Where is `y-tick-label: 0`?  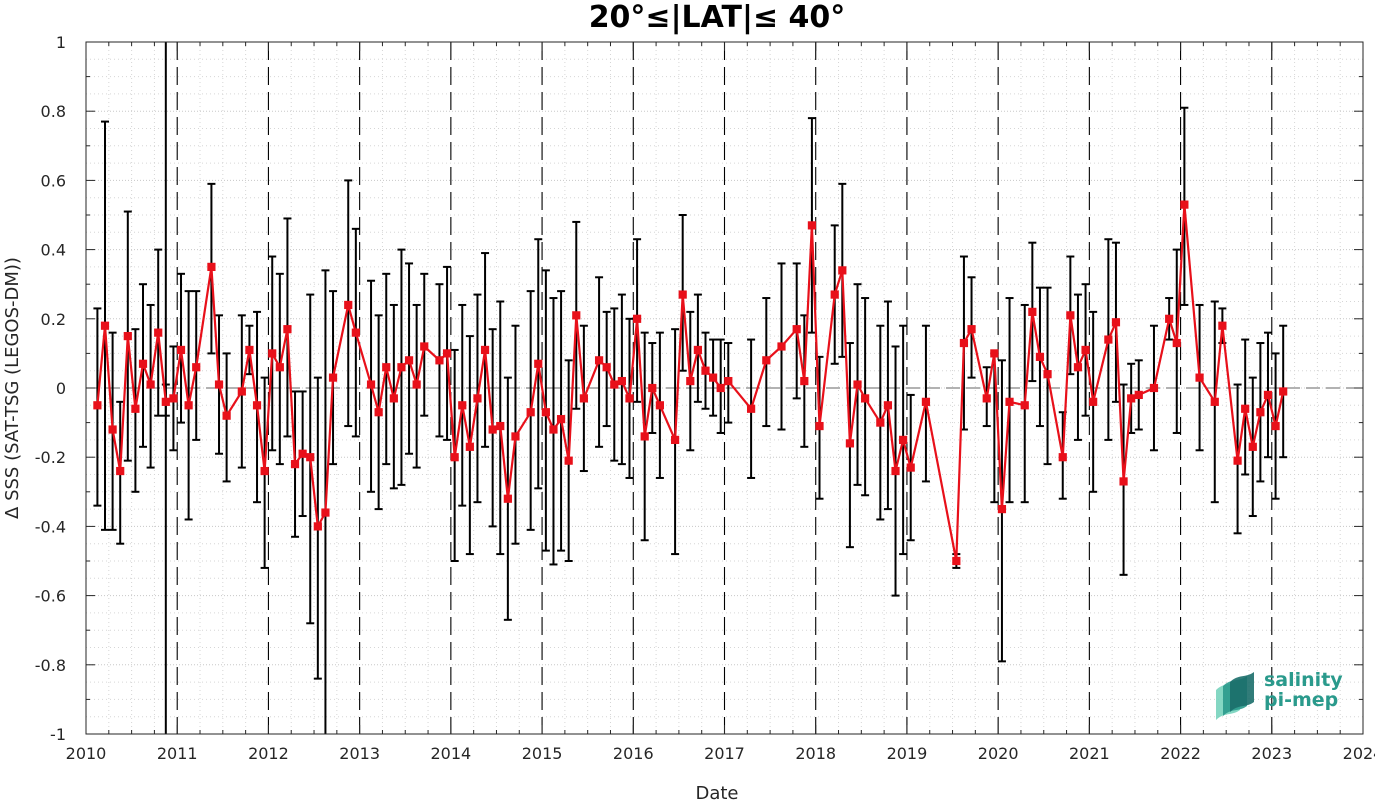
y-tick-label: 0 is located at coordinates (61, 388).